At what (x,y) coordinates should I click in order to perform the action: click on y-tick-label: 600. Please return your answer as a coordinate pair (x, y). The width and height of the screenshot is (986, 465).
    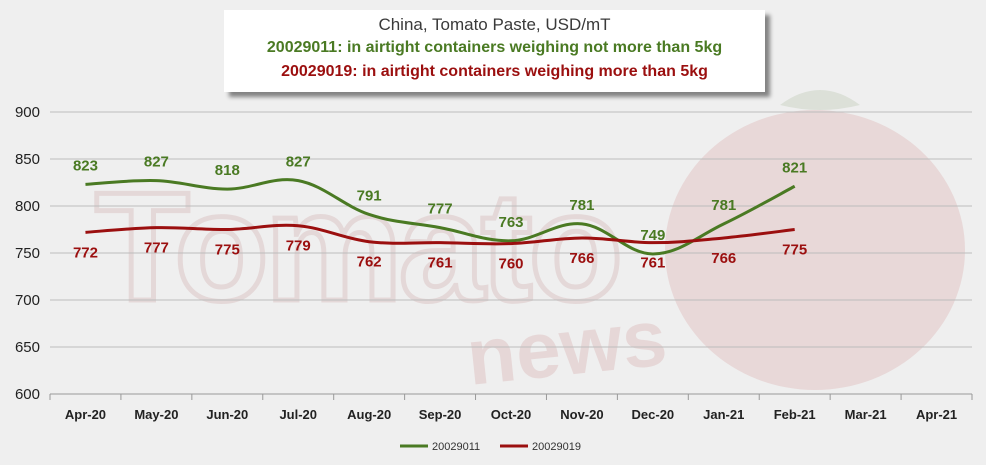
    Looking at the image, I should click on (27, 394).